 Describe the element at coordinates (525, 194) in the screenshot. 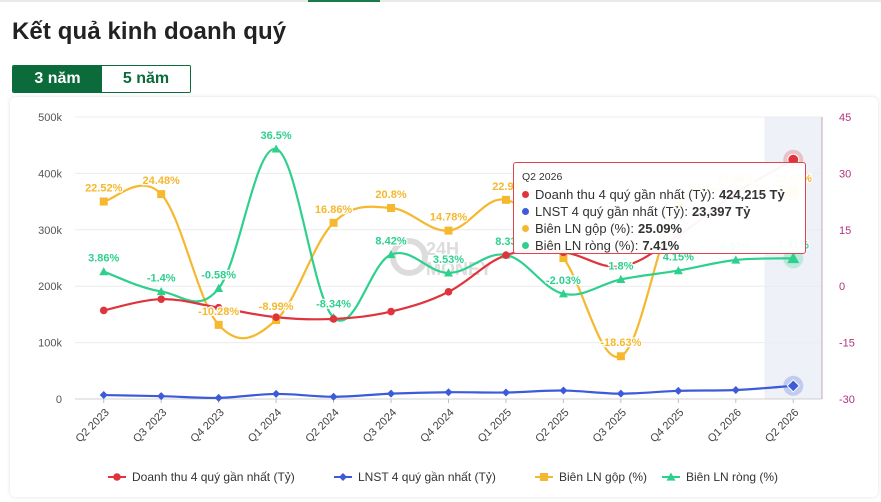

I see `tooltip-dot-revenue` at that location.